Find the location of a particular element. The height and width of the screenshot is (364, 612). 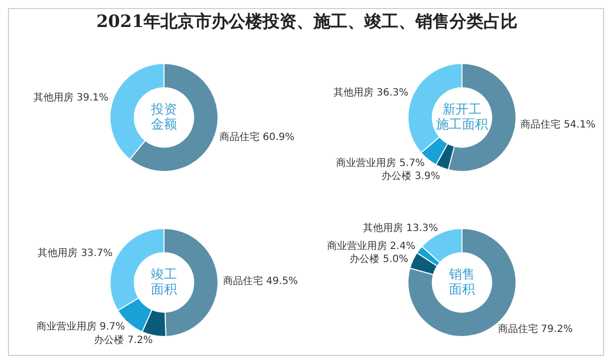

slice-label: 商品住宅 79.2% is located at coordinates (535, 329).